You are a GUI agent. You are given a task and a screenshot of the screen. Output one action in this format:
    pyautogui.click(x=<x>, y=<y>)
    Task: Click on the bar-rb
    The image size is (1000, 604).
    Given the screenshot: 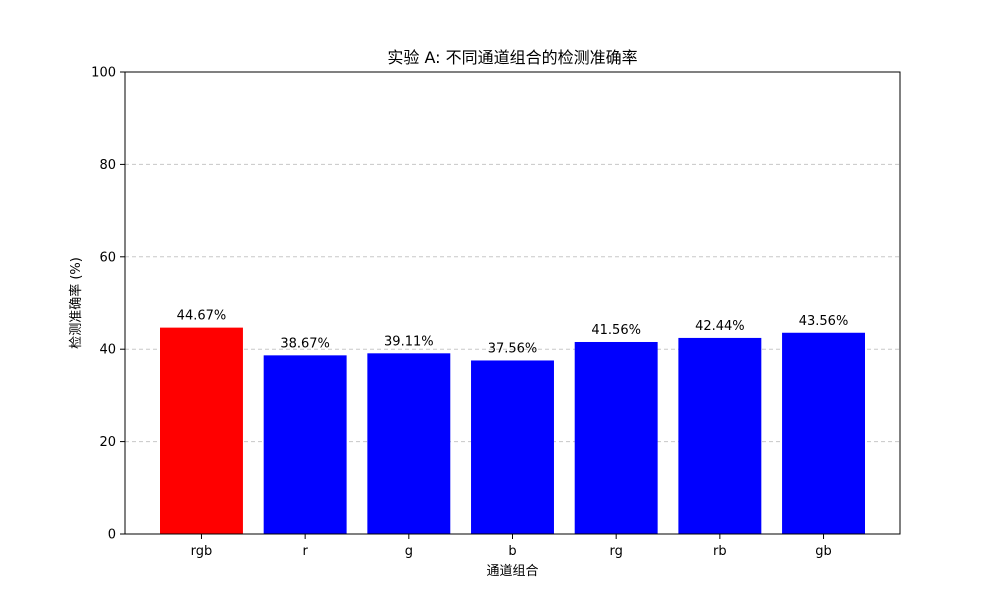 What is the action you would take?
    pyautogui.click(x=720, y=435)
    